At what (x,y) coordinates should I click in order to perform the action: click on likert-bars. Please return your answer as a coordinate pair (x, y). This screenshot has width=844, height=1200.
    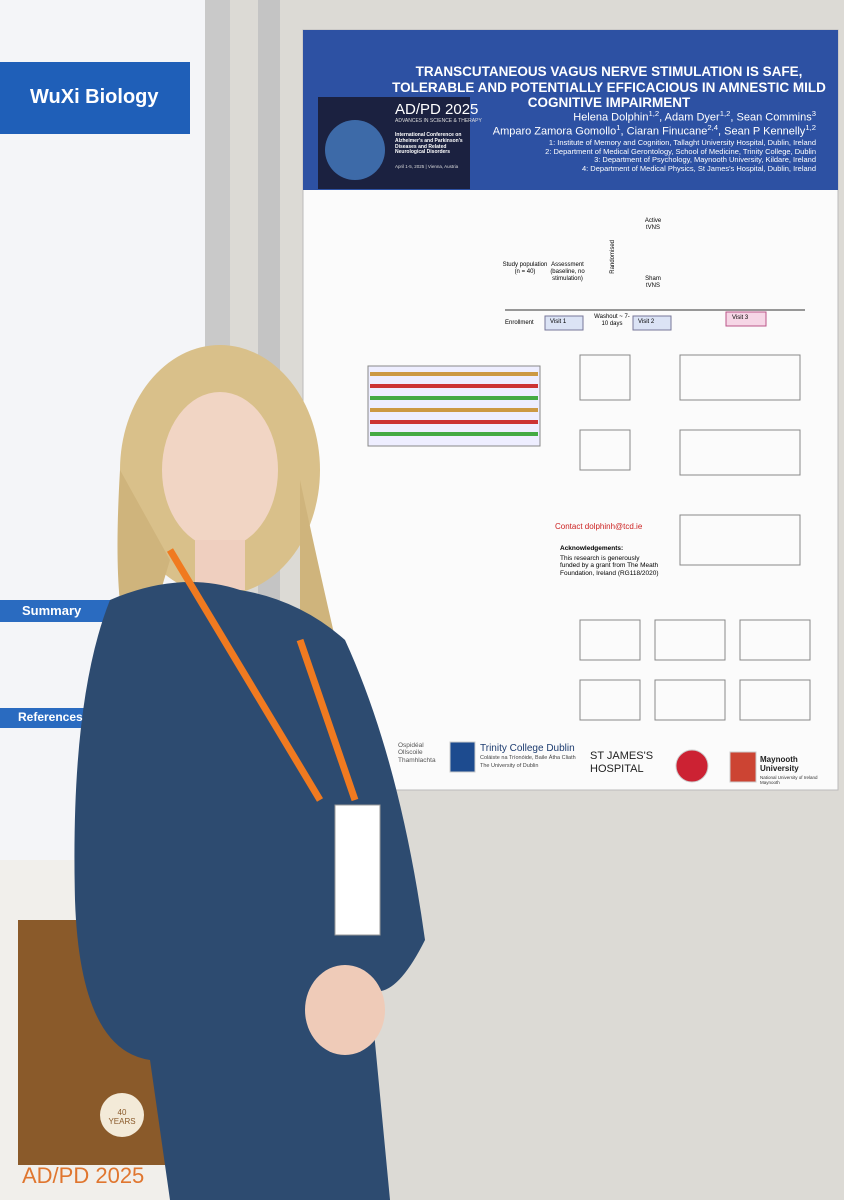
    Looking at the image, I should click on (454, 404).